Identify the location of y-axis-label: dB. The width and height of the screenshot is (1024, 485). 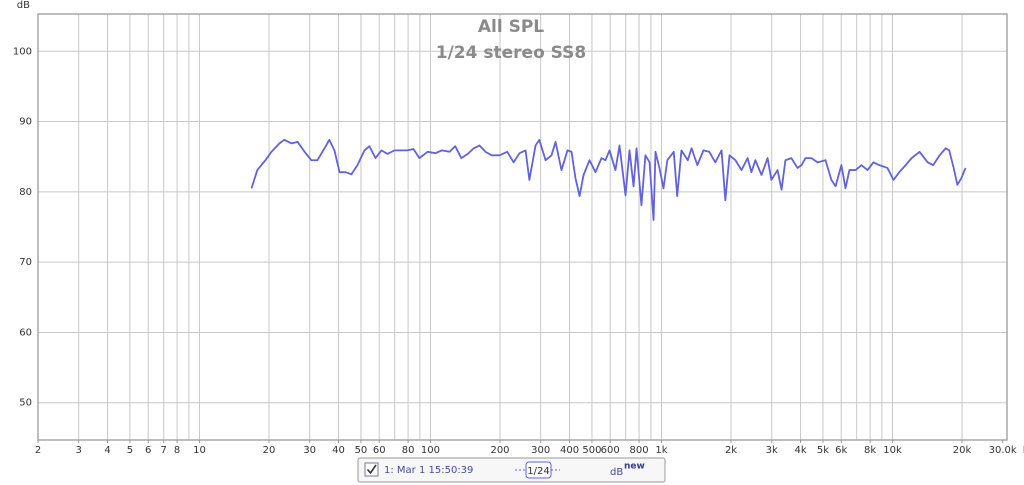
(23, 5).